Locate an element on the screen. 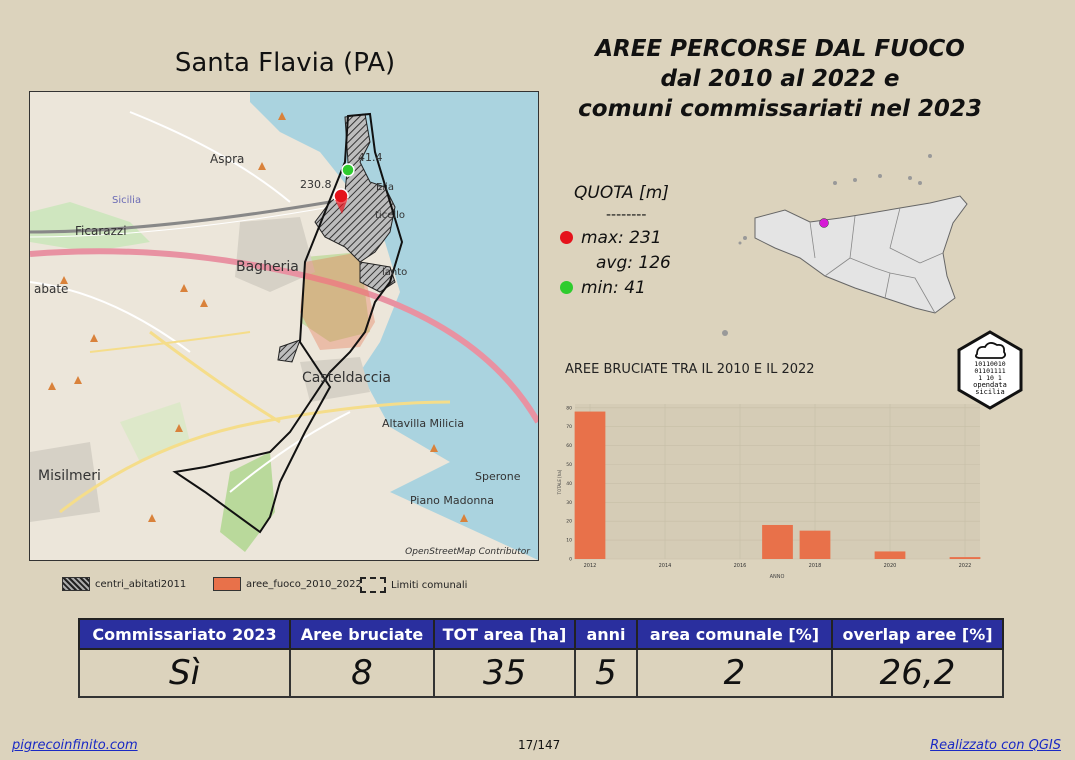 The height and width of the screenshot is (760, 1075). table-header: Commissariato 2023 is located at coordinates (184, 634).